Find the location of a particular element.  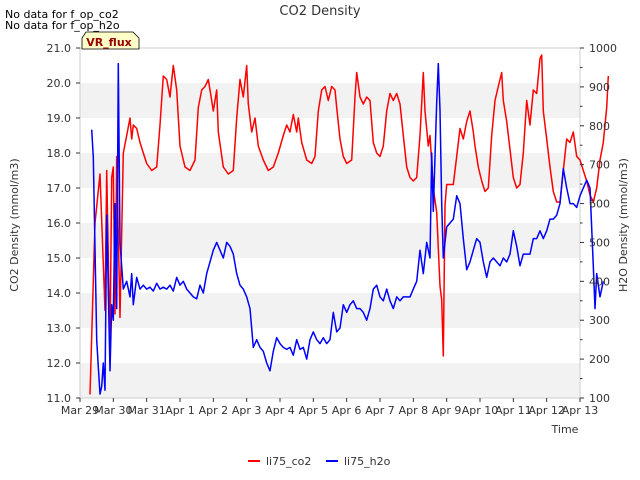

right-tick-label: 400 is located at coordinates (599, 281).